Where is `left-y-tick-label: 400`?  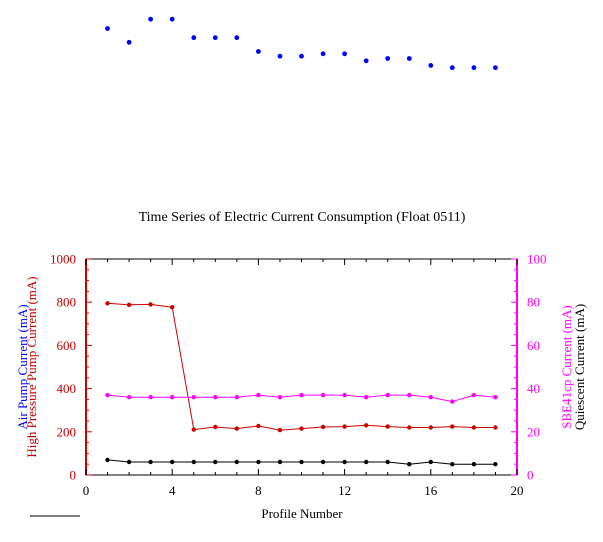
left-y-tick-label: 400 is located at coordinates (67, 388).